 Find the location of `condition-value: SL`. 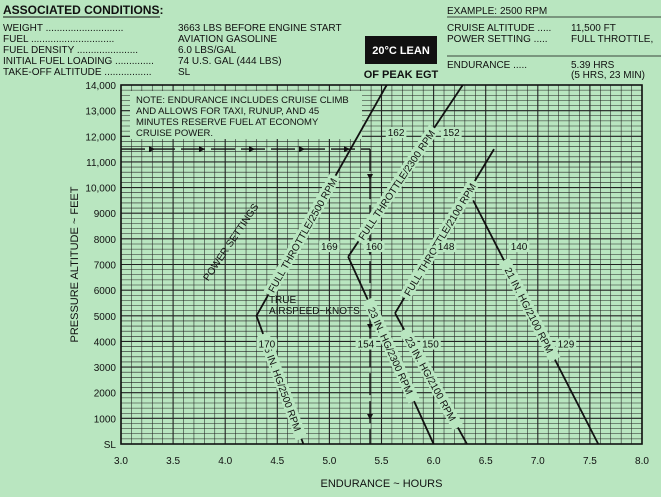

condition-value: SL is located at coordinates (184, 72).